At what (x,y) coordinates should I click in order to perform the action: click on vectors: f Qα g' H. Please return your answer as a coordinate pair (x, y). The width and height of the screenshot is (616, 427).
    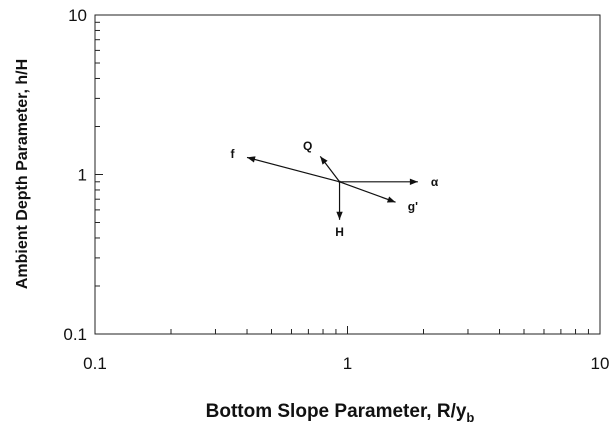
    Looking at the image, I should click on (334, 189).